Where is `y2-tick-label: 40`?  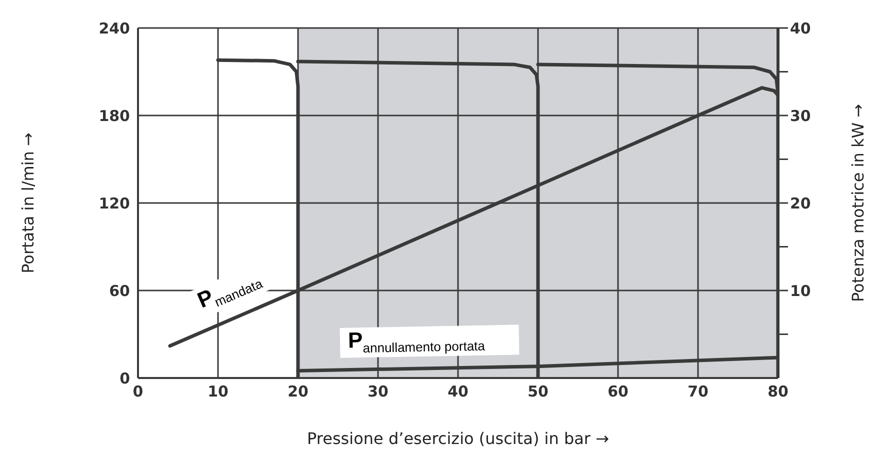 y2-tick-label: 40 is located at coordinates (800, 28).